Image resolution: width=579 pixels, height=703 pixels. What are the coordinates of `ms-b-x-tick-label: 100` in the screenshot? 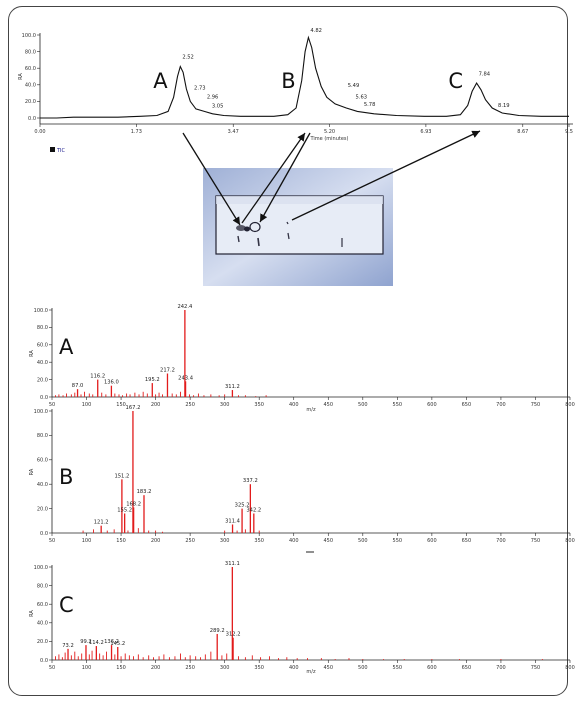 It's located at (87, 541).